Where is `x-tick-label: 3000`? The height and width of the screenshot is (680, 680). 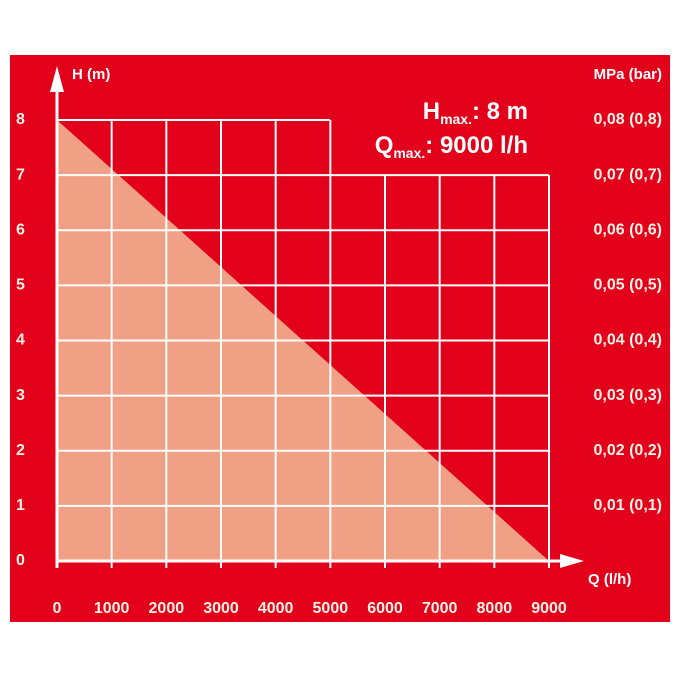 x-tick-label: 3000 is located at coordinates (221, 608).